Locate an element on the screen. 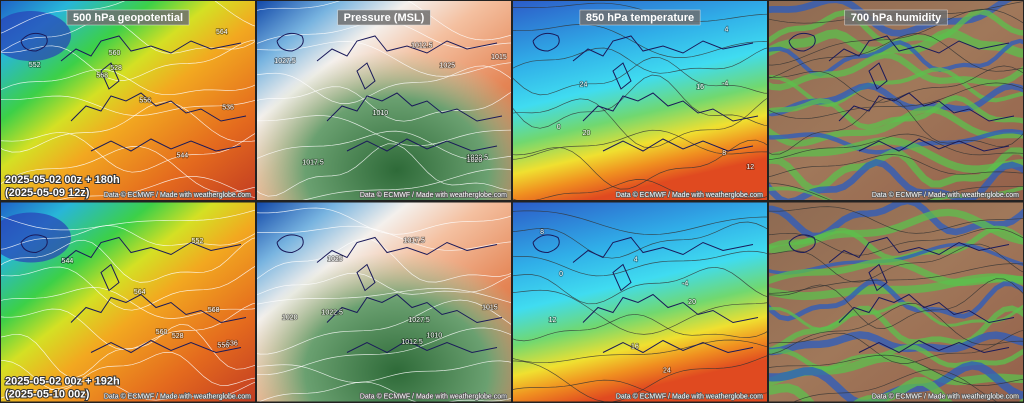 Image resolution: width=1024 pixels, height=403 pixels. run-label: 2025-05-02 00z + 180h is located at coordinates (62, 180).